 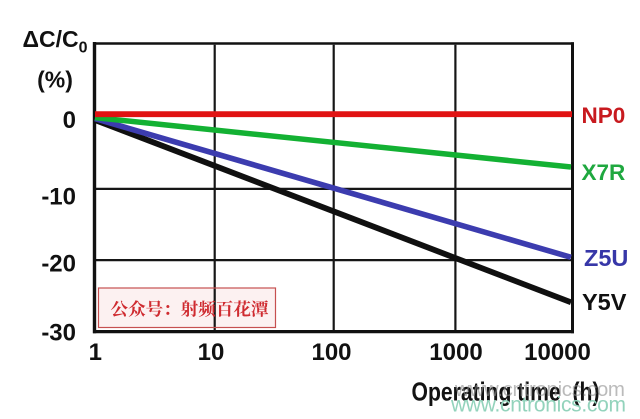 What do you see at coordinates (95, 352) in the screenshot?
I see `svg-text: 1` at bounding box center [95, 352].